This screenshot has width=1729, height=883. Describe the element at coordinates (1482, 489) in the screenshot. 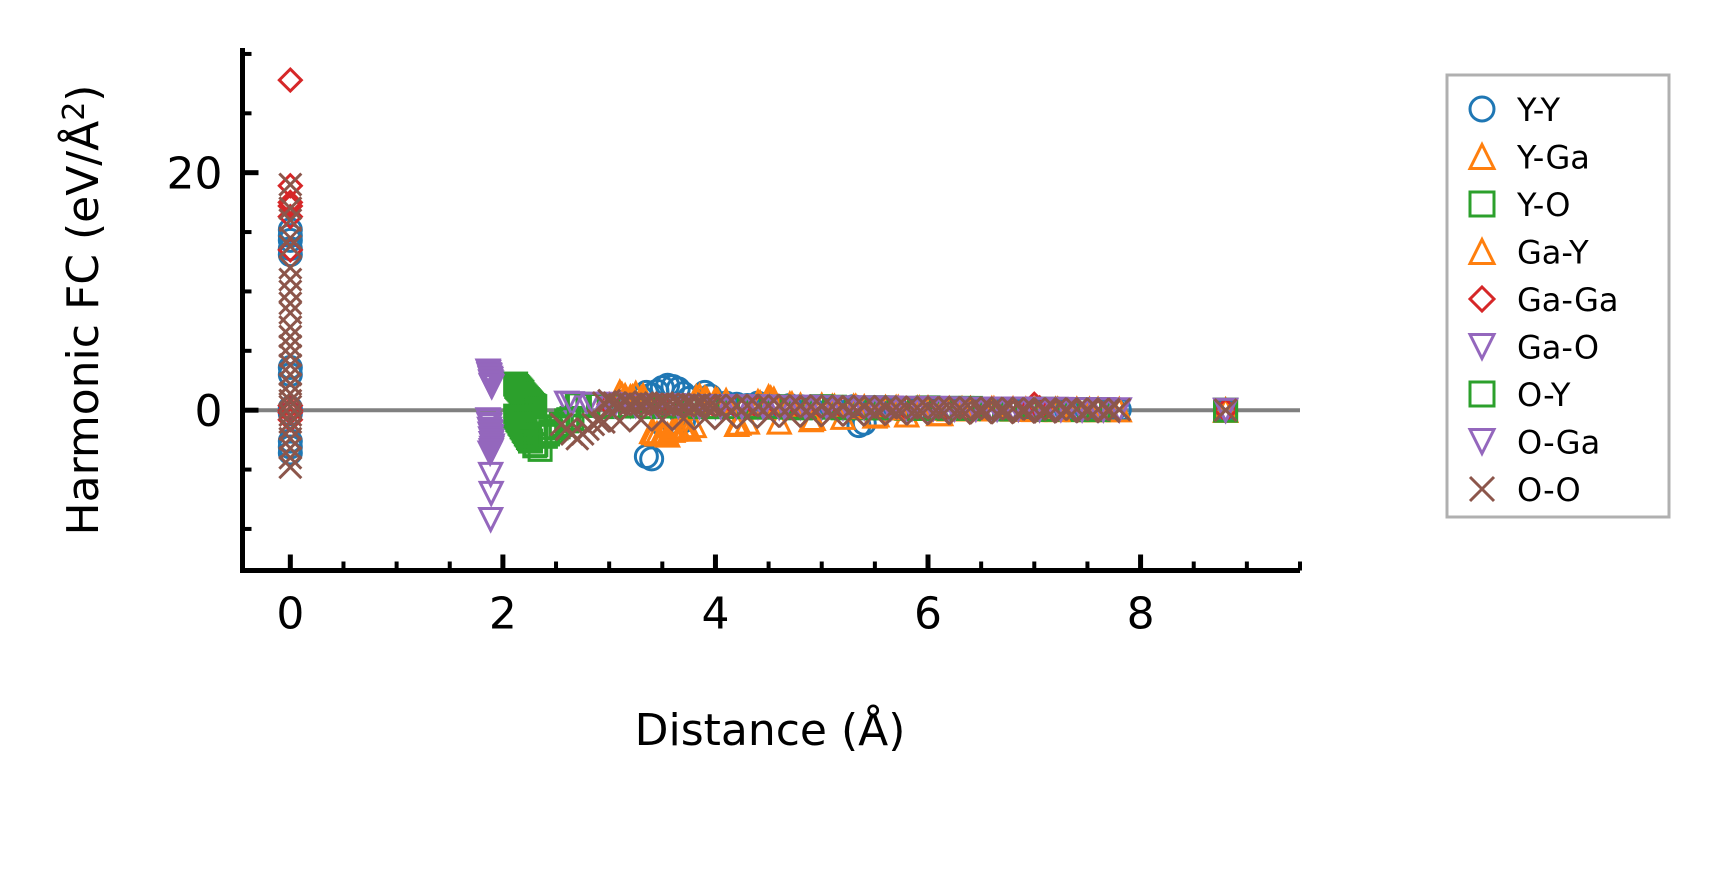

I see `legend-marker-o-o` at that location.